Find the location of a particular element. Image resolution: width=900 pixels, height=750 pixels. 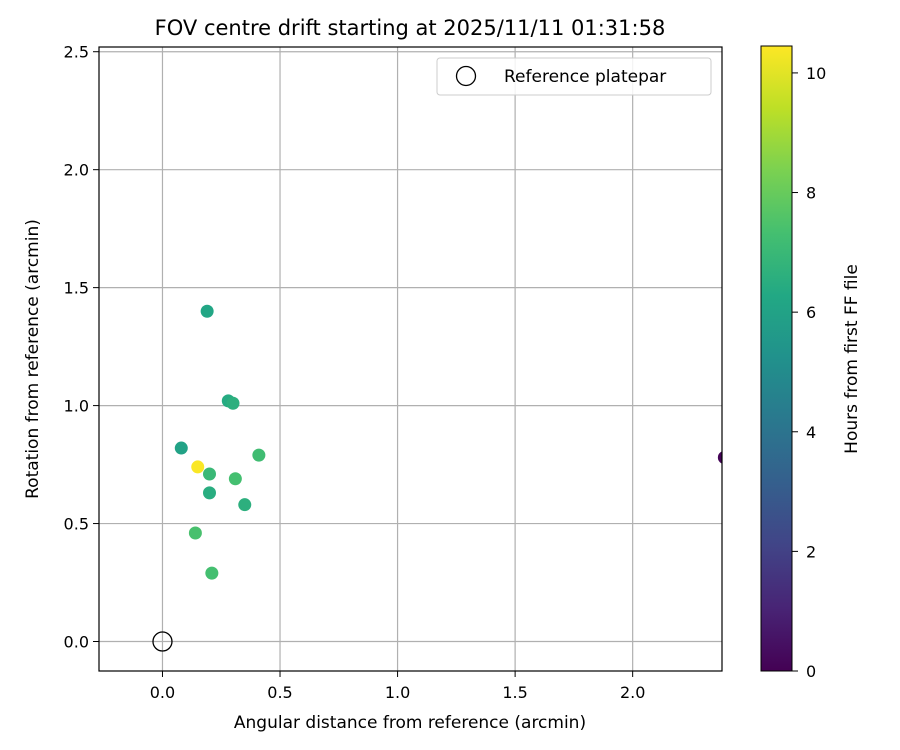

x-tick-label: 1.5 is located at coordinates (514, 692).